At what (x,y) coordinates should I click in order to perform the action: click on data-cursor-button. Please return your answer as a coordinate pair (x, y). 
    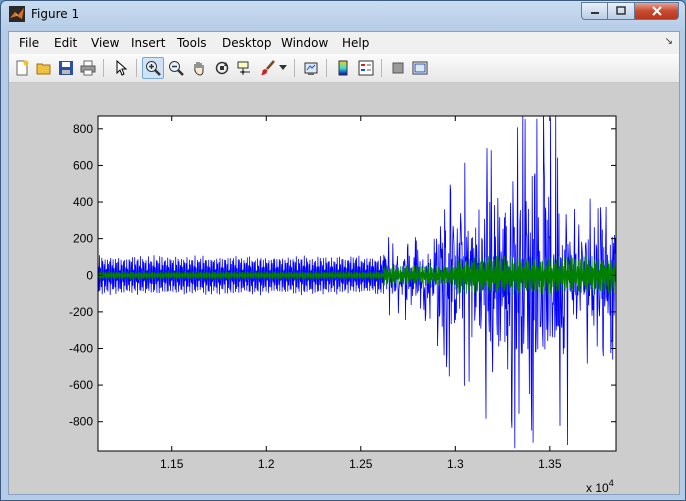
    Looking at the image, I should click on (245, 68).